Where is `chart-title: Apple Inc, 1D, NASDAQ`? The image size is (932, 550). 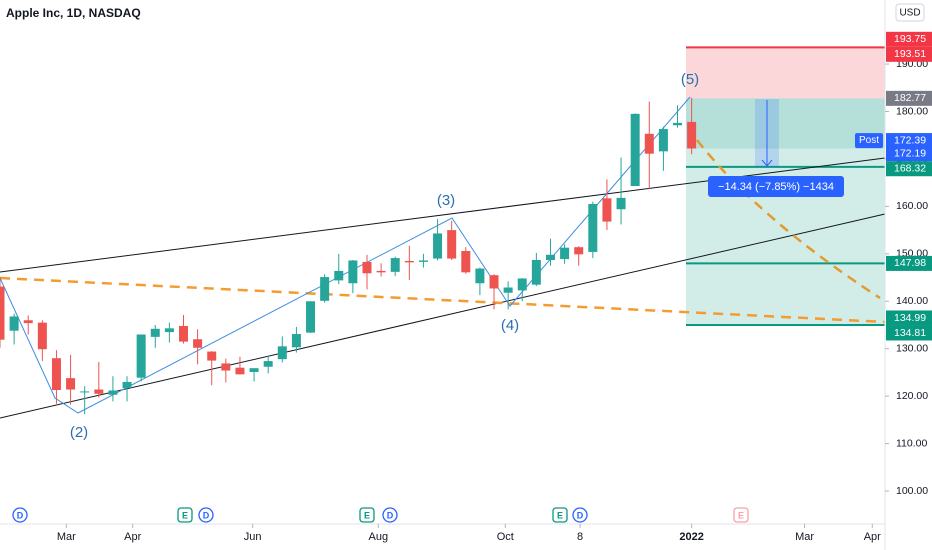
chart-title: Apple Inc, 1D, NASDAQ is located at coordinates (73, 13).